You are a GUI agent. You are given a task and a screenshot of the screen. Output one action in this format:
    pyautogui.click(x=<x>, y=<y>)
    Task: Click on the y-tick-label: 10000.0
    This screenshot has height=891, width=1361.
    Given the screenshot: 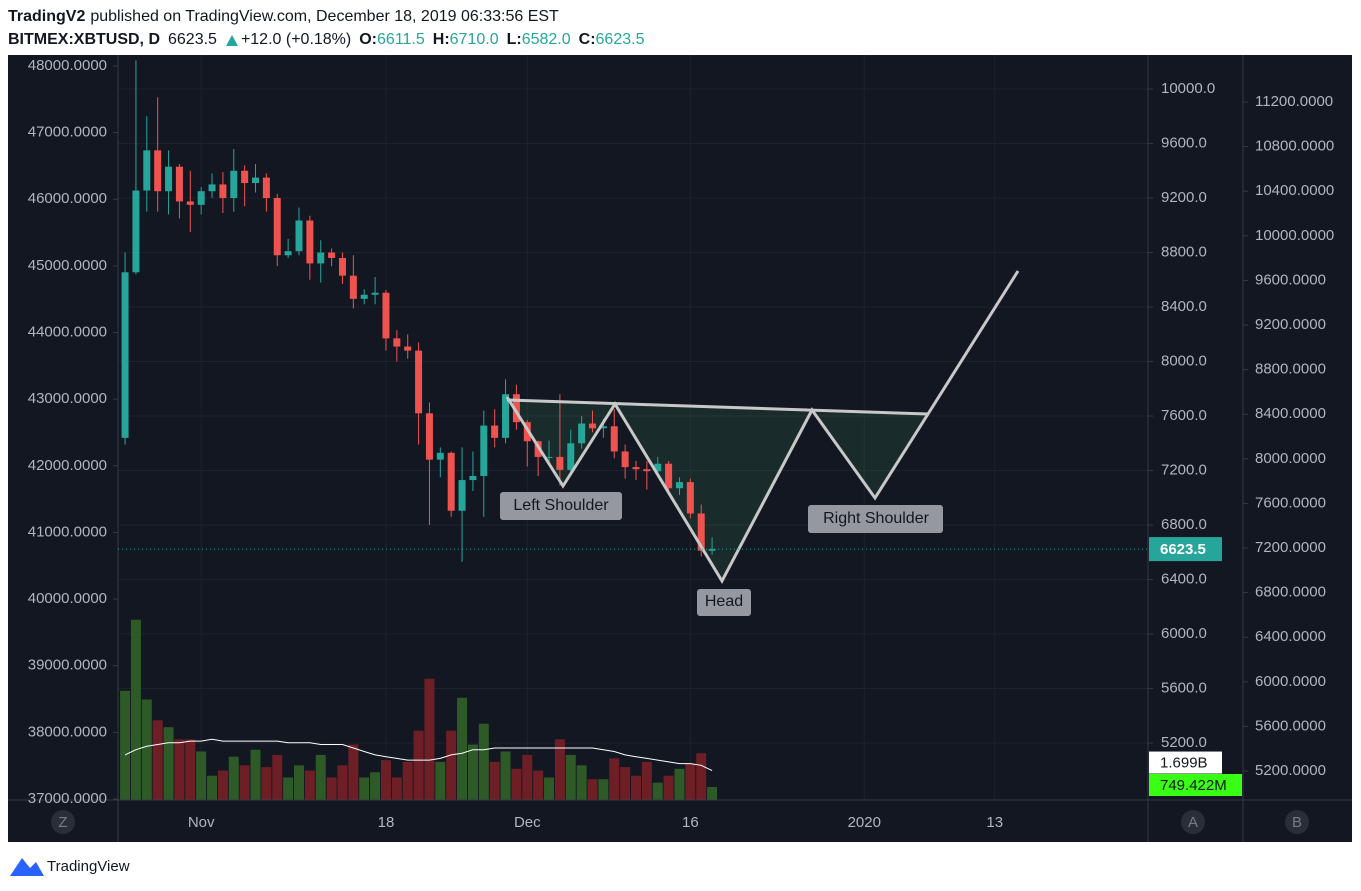 What is the action you would take?
    pyautogui.click(x=1188, y=88)
    